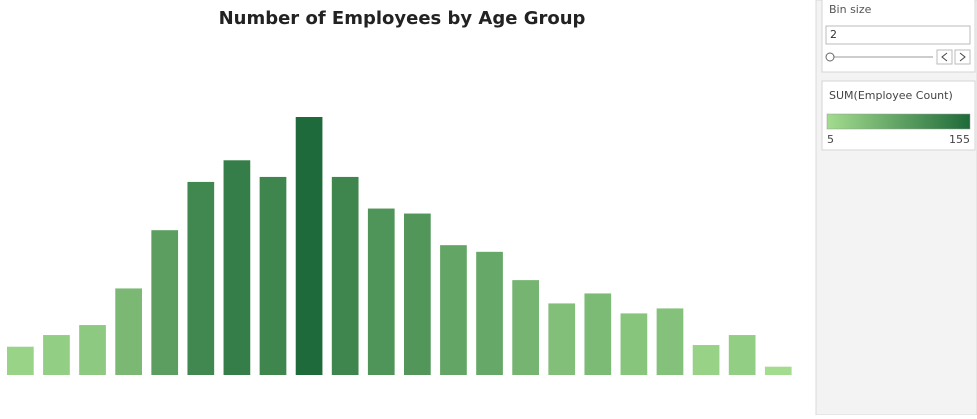 This screenshot has height=419, width=977. Describe the element at coordinates (402, 18) in the screenshot. I see `chart-title: Number of Employees by Age Group` at that location.